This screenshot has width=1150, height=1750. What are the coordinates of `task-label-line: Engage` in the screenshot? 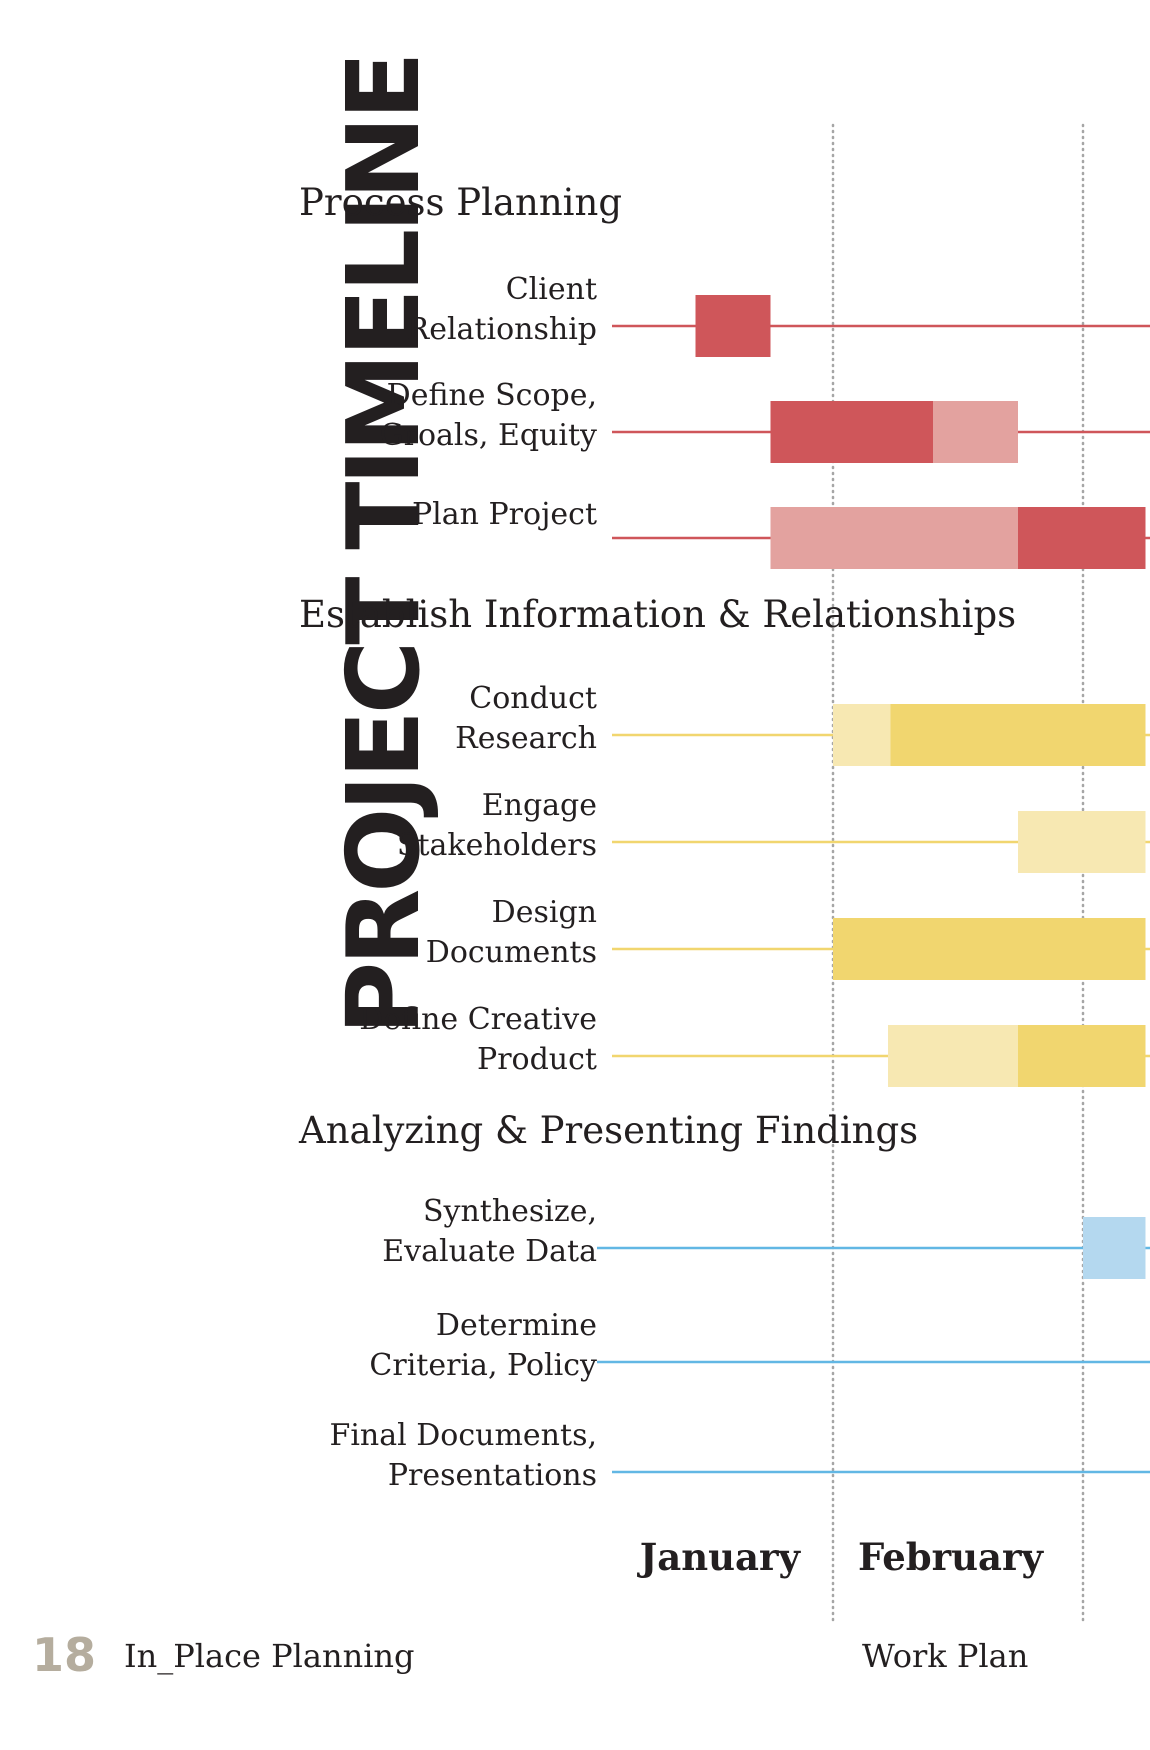 It's located at (539, 805).